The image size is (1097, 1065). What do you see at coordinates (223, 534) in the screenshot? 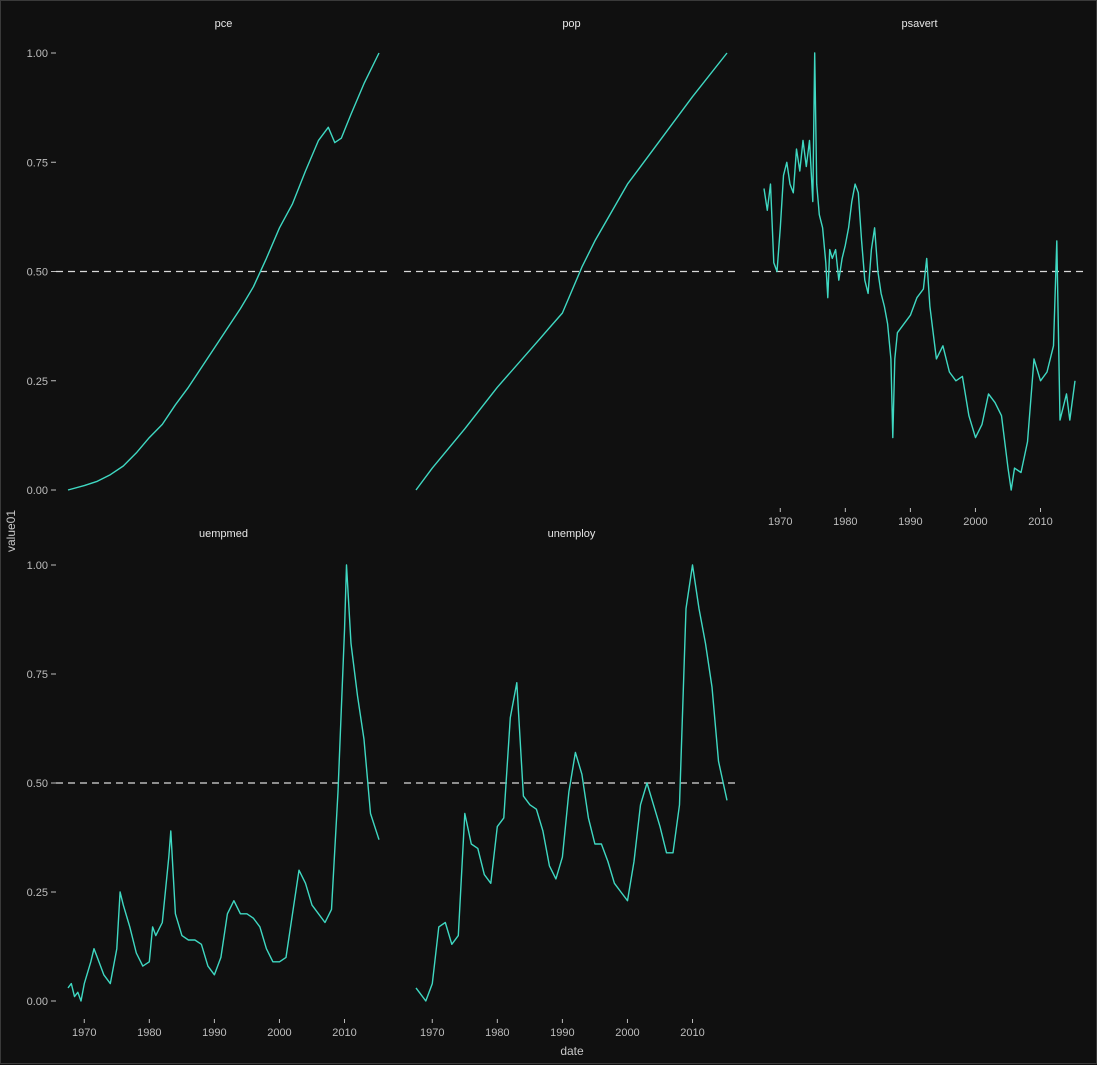
I see `facet-strip-label: uempmed` at bounding box center [223, 534].